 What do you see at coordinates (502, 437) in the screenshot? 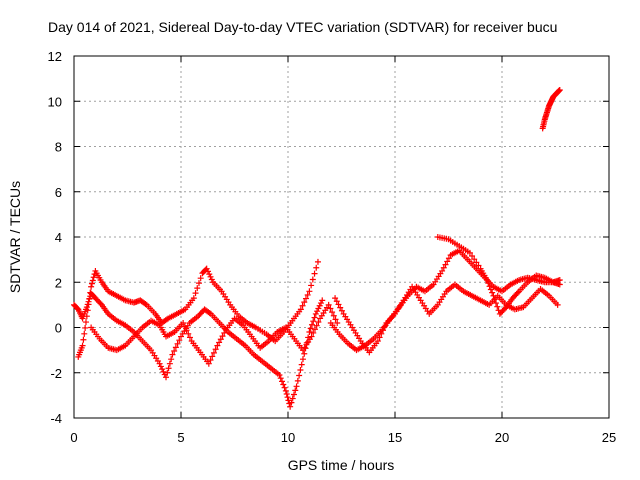
I see `x-tick-label: 20` at bounding box center [502, 437].